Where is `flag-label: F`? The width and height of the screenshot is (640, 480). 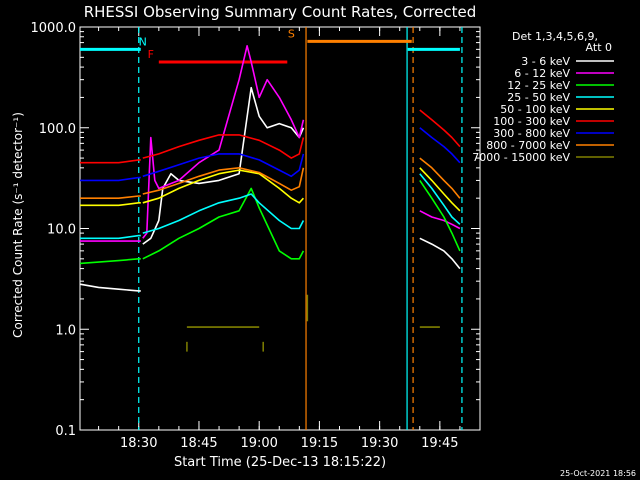 flag-label: F is located at coordinates (151, 54).